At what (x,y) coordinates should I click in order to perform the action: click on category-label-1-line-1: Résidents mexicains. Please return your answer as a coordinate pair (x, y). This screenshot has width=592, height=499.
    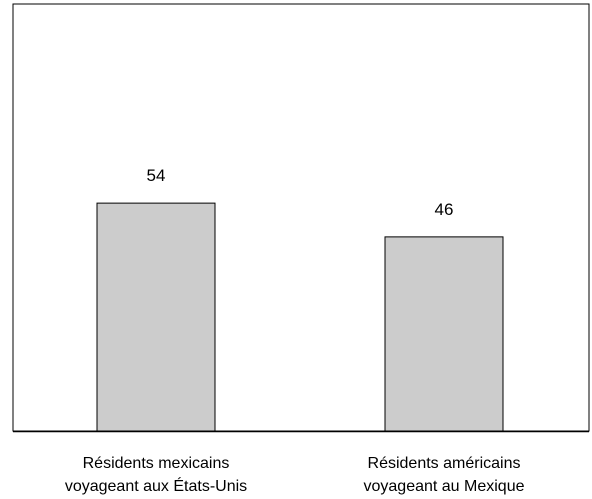
    Looking at the image, I should click on (156, 463).